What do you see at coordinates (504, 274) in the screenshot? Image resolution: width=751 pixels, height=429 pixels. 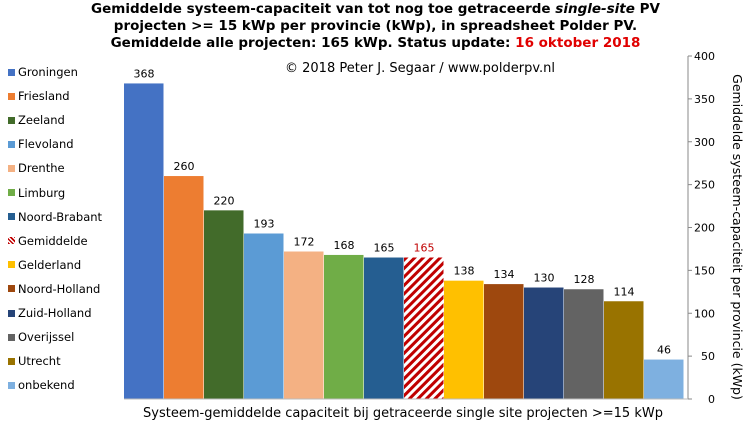 I see `data-label-noord-holland: 134` at bounding box center [504, 274].